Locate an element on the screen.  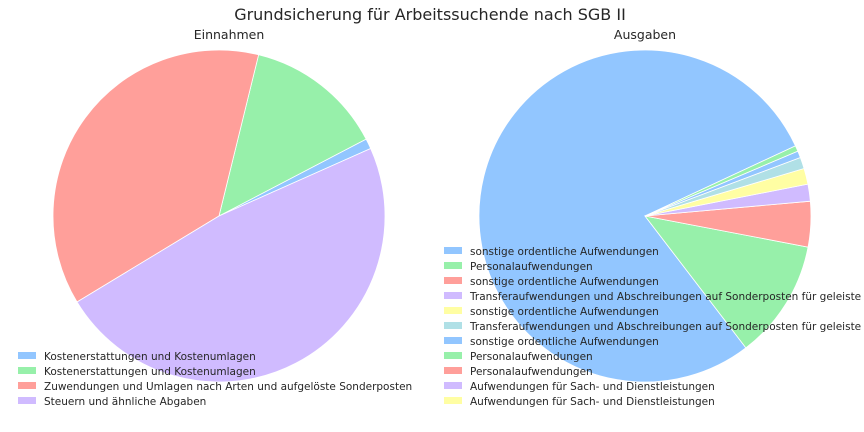
legend-label-1-0: sonstige ordentliche Aufwendungen is located at coordinates (564, 252).